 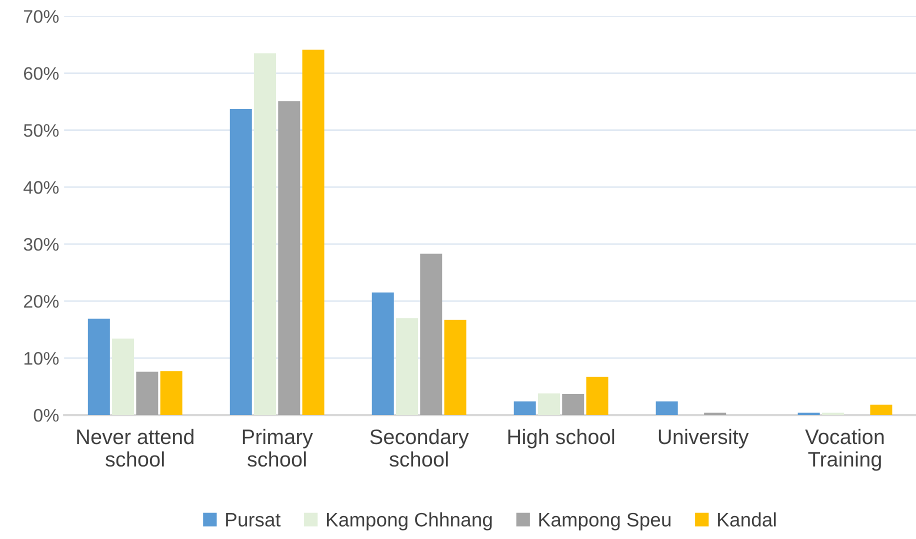 What do you see at coordinates (253, 520) in the screenshot?
I see `legend-label: Pursat` at bounding box center [253, 520].